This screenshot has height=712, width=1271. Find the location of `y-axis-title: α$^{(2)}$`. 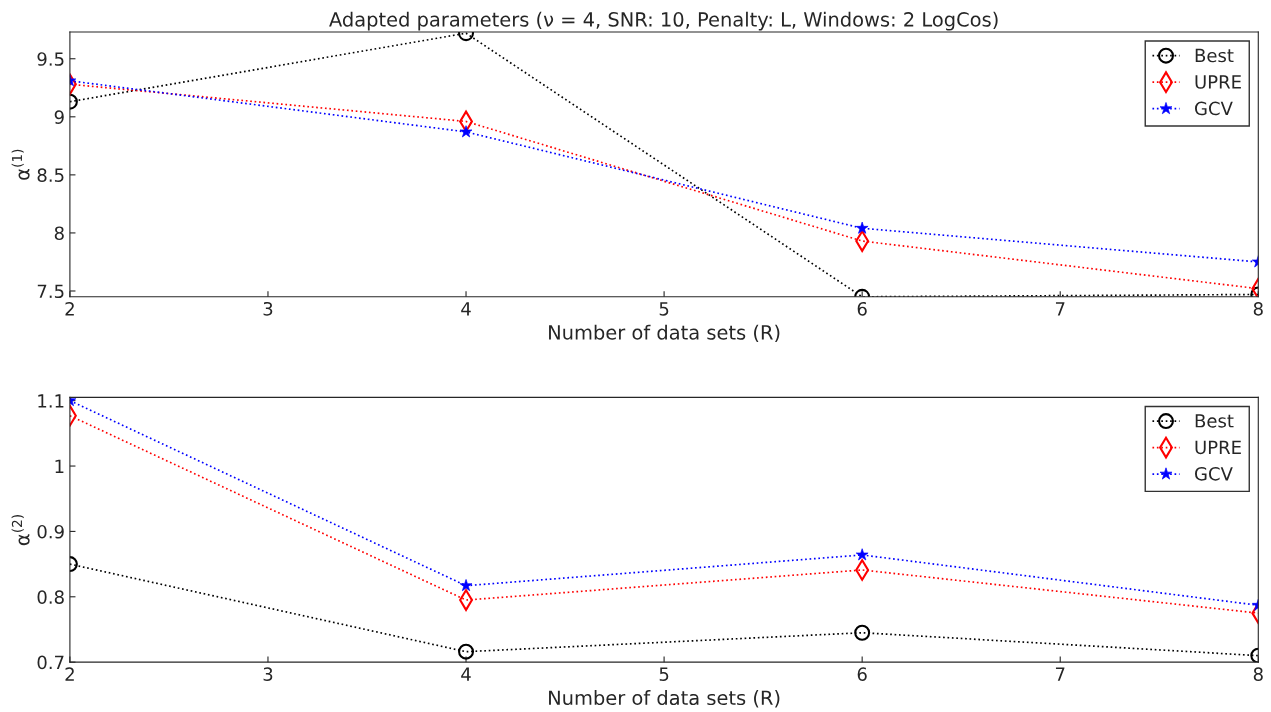

y-axis-title: α$^{(2)}$ is located at coordinates (20, 530).